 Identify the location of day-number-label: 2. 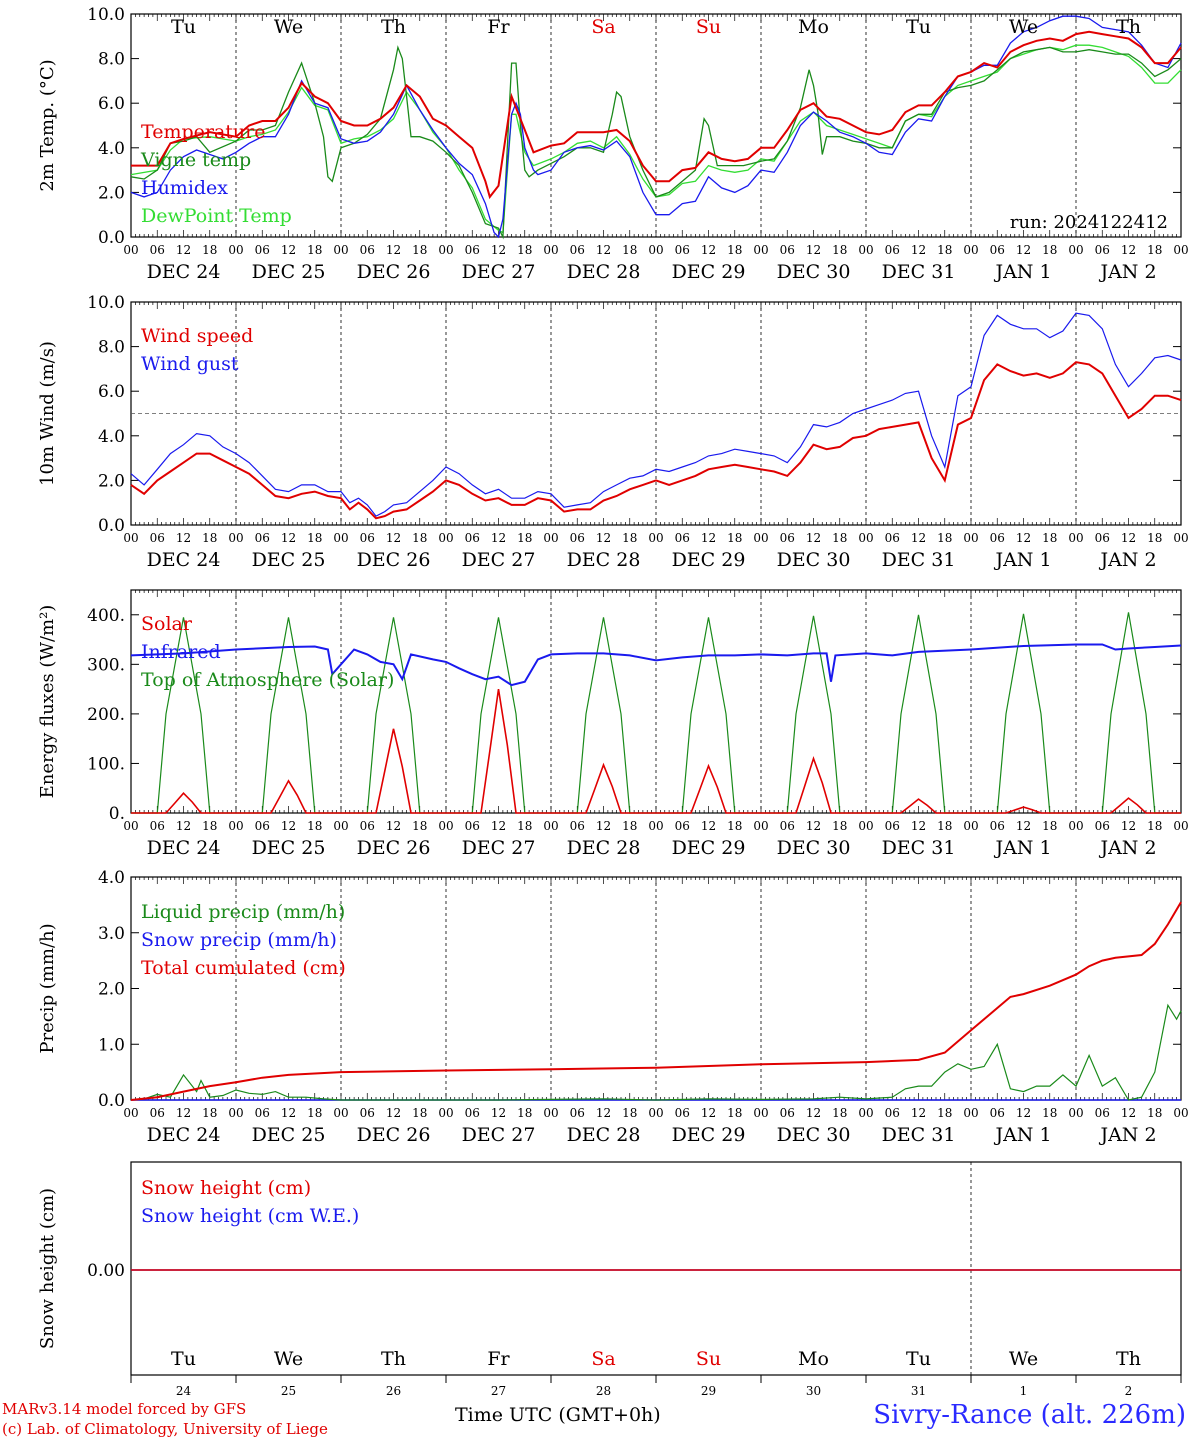
(1129, 1391).